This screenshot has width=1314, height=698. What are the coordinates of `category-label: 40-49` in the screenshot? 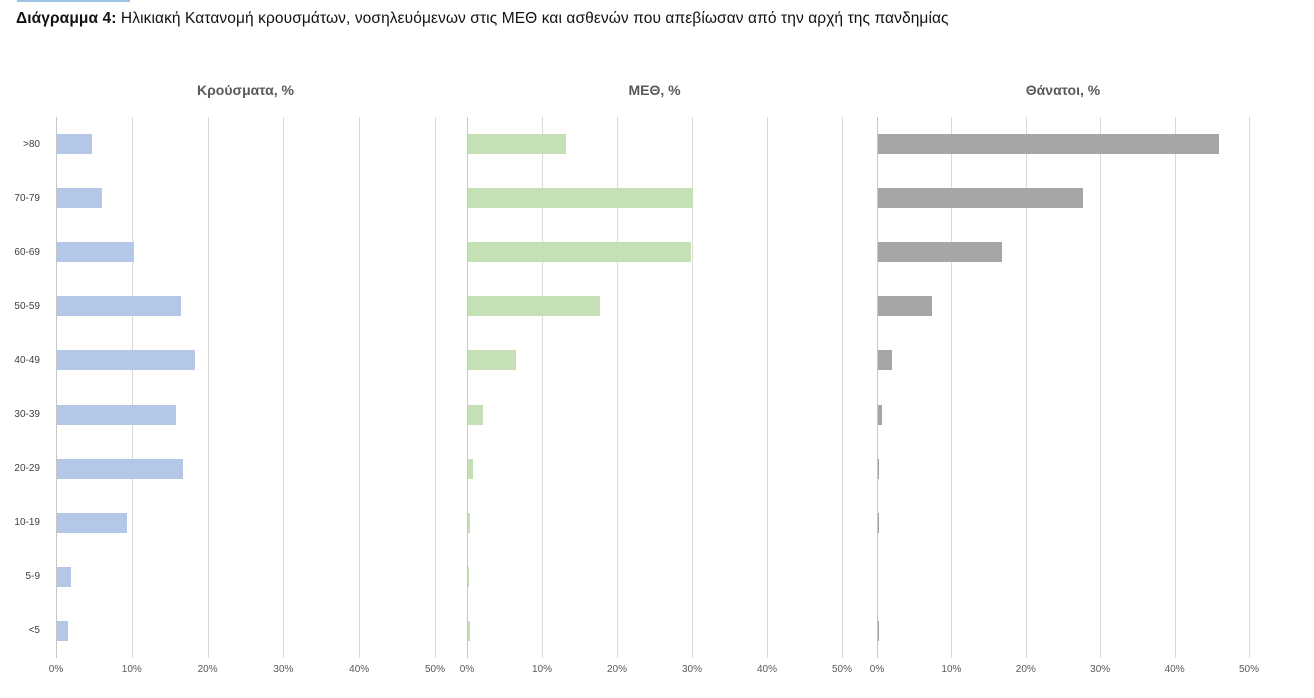 It's located at (27, 360).